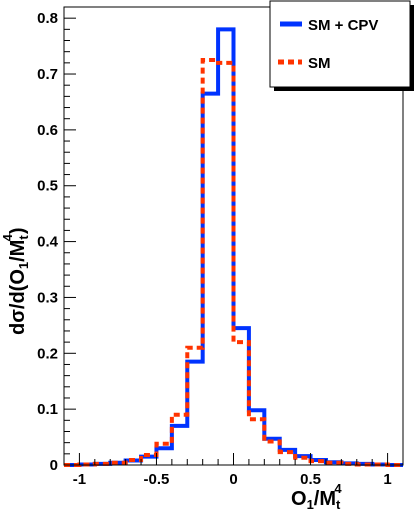  Describe the element at coordinates (47, 74) in the screenshot. I see `y-tick-label: 0.7` at that location.